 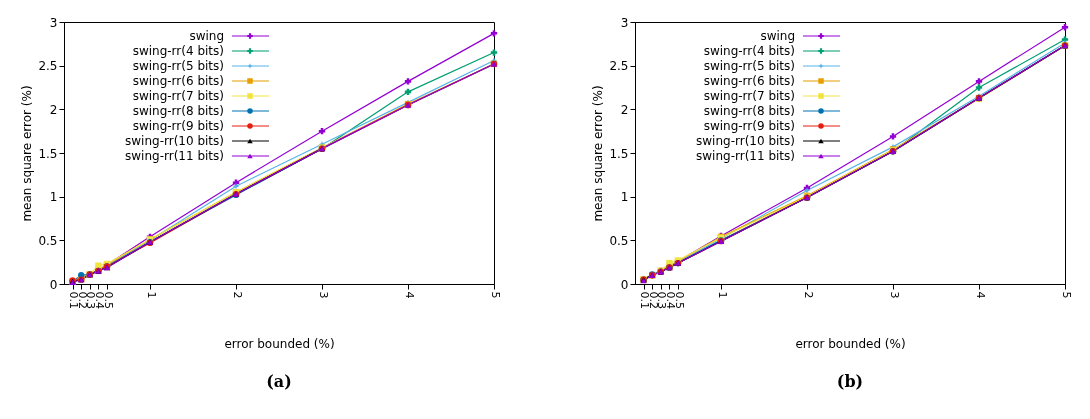 What do you see at coordinates (279, 381) in the screenshot?
I see `text: (a)` at bounding box center [279, 381].